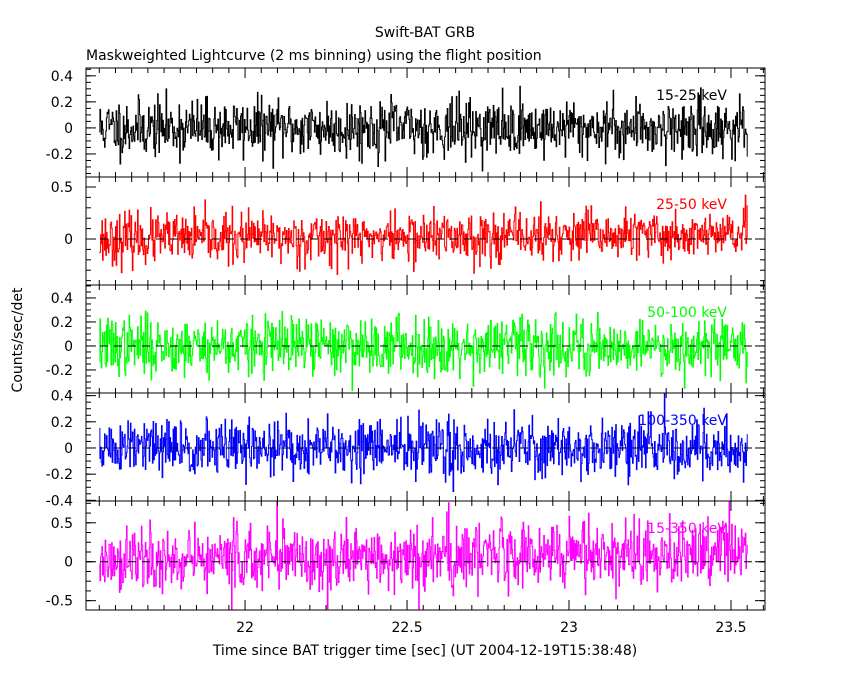 The height and width of the screenshot is (684, 850). Describe the element at coordinates (18, 339) in the screenshot. I see `y-axis-label: Counts/sec/det` at that location.